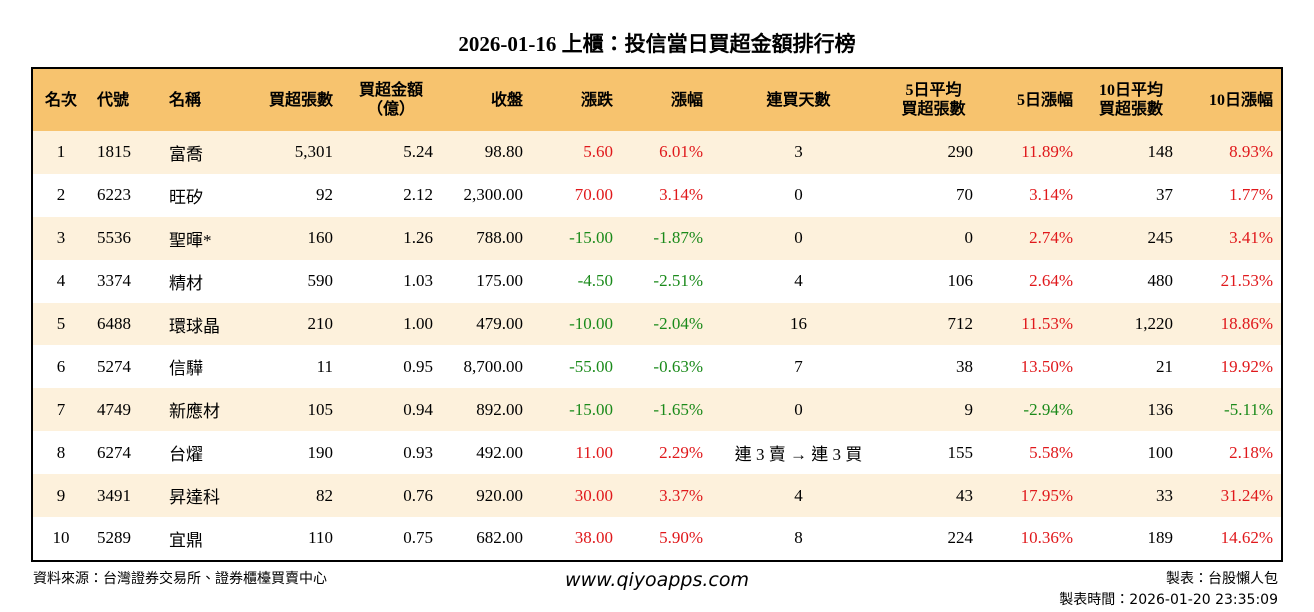  What do you see at coordinates (1246, 281) in the screenshot?
I see `table-cell: 21.53%` at bounding box center [1246, 281].